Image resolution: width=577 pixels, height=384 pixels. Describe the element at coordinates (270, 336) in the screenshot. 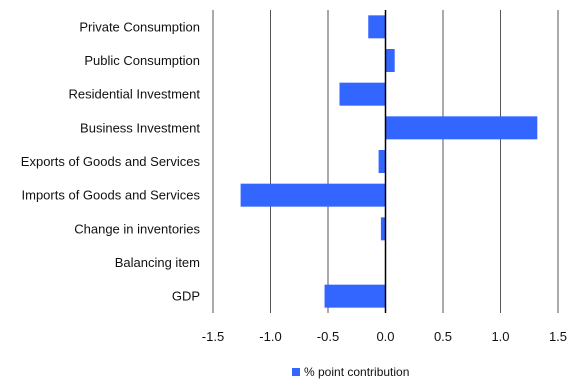

I see `x-tick-label: -1.0` at that location.